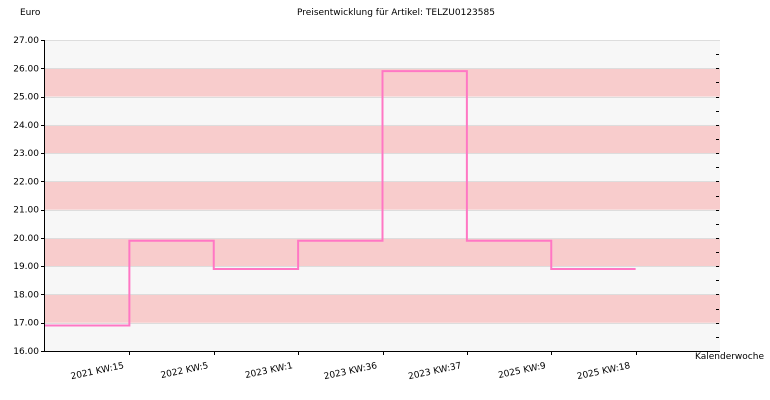 This screenshot has width=770, height=400. What do you see at coordinates (185, 371) in the screenshot?
I see `x-tick-label: 2022 KW:5` at bounding box center [185, 371].